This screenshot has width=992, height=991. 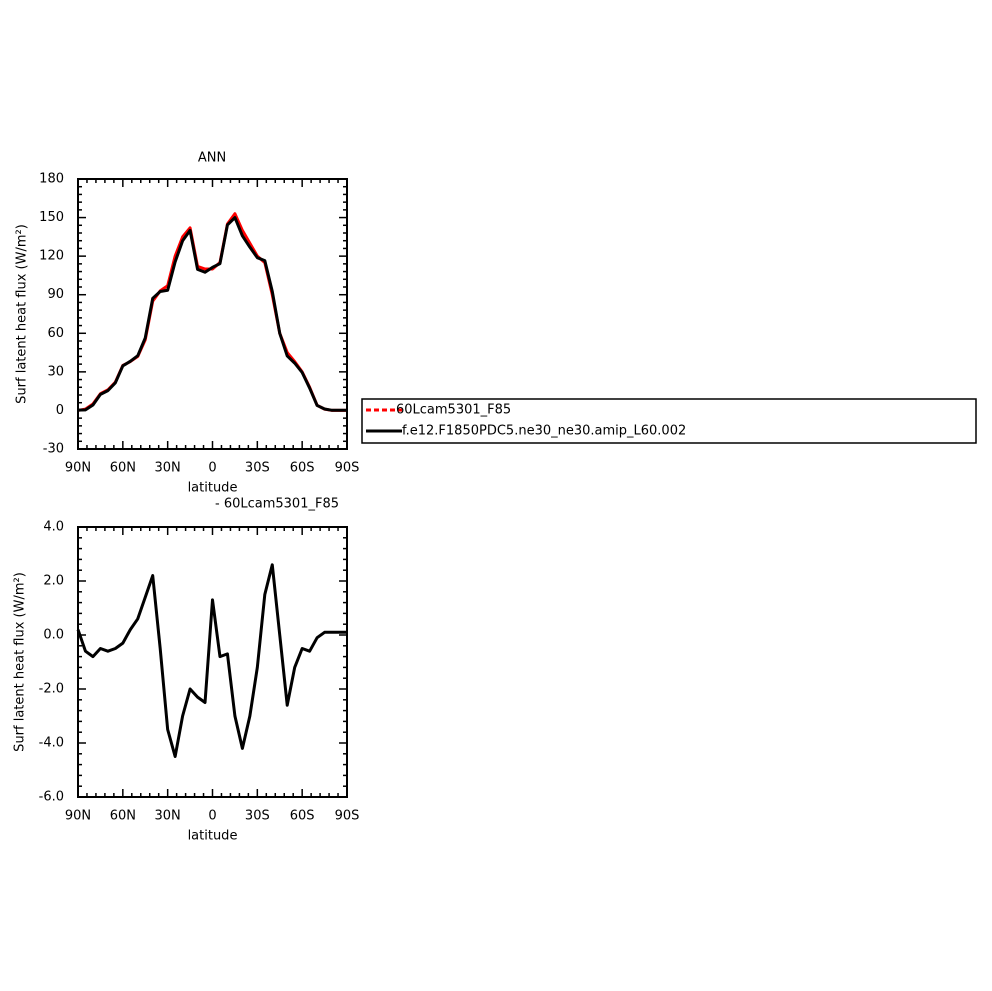 I want to click on y-tick-label: 180, so click(x=51, y=179).